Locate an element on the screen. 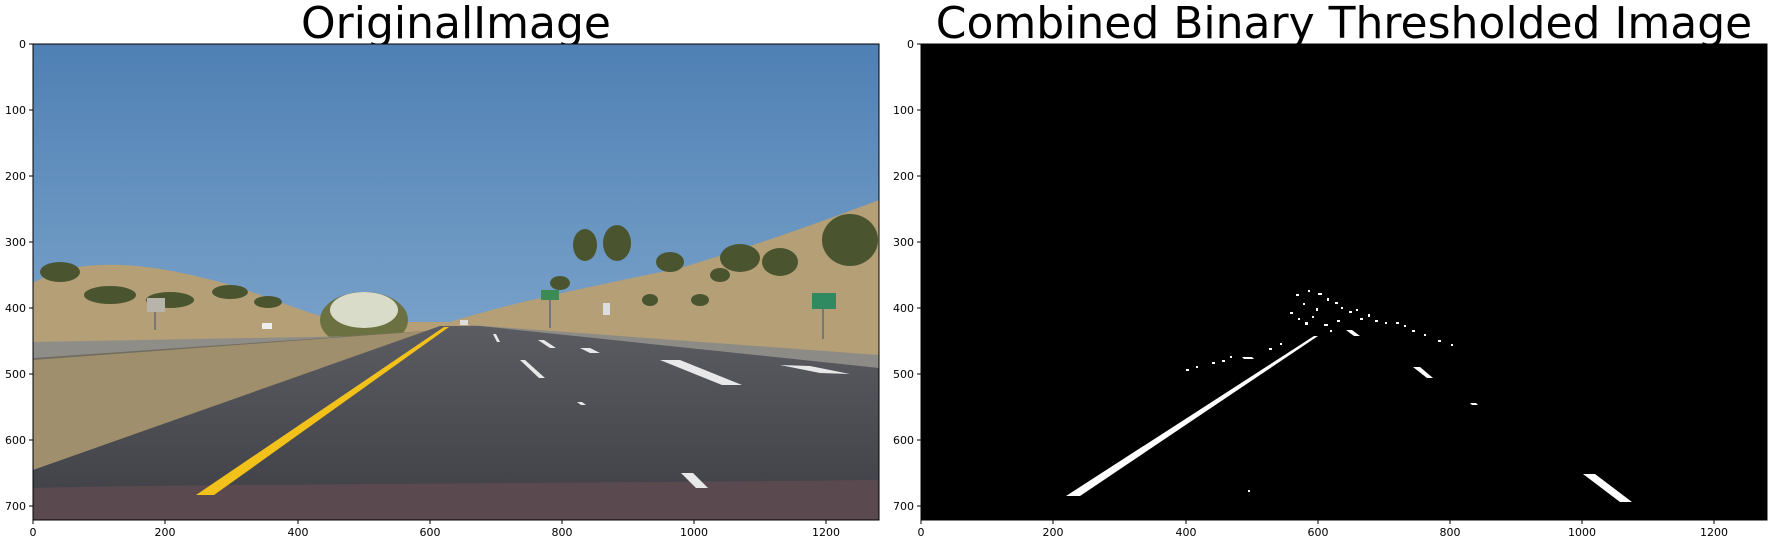  original-image-title: OriginalImage is located at coordinates (456, 24).